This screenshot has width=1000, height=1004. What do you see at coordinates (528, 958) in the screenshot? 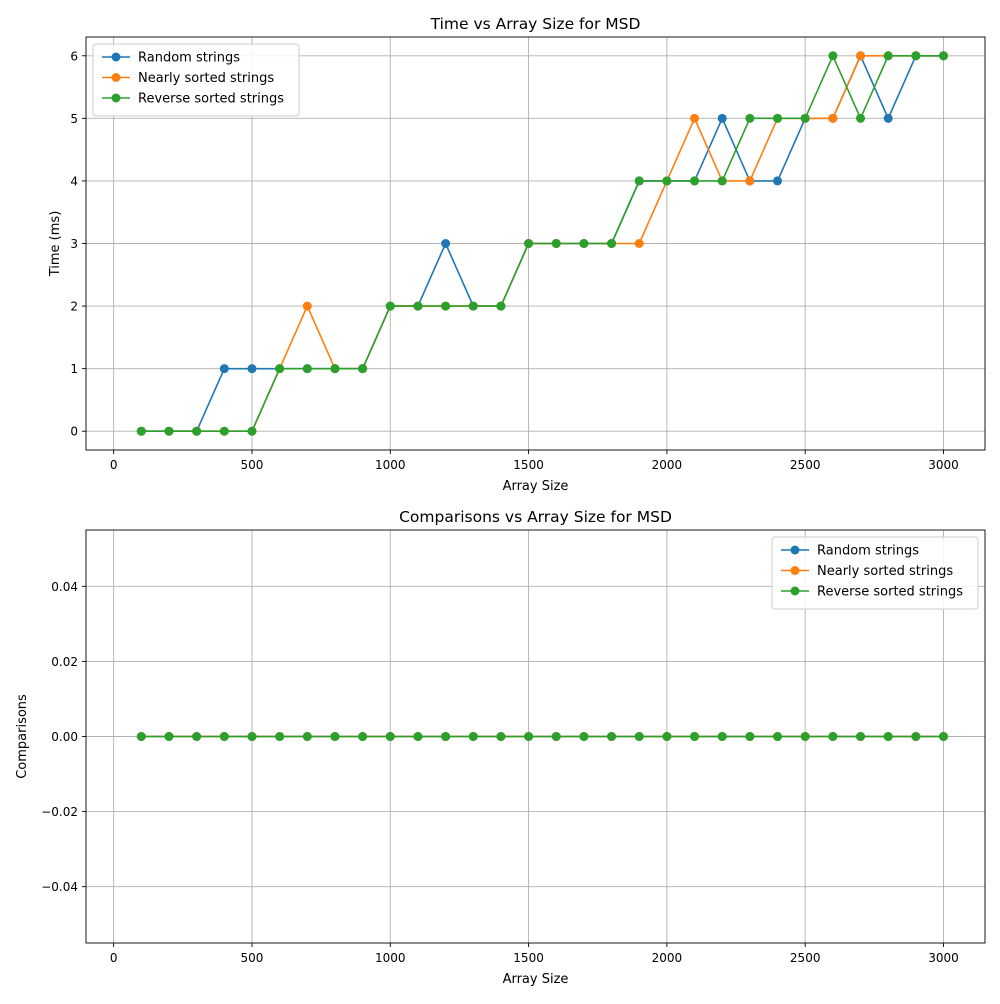
I see `chart2-x-tick-label: 1500` at bounding box center [528, 958].